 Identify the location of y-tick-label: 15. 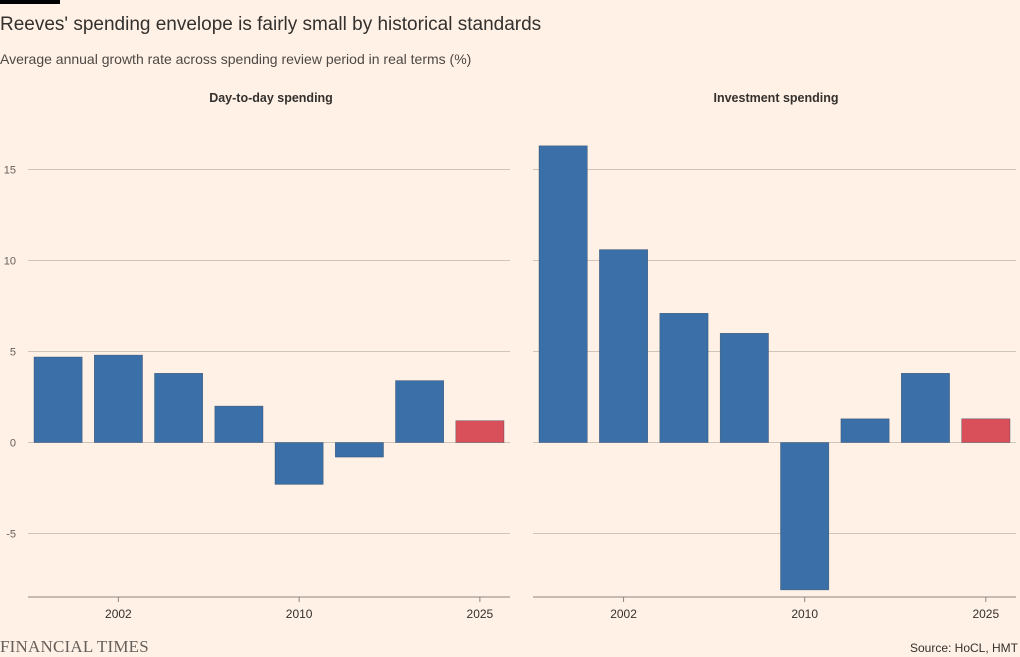
(10, 171).